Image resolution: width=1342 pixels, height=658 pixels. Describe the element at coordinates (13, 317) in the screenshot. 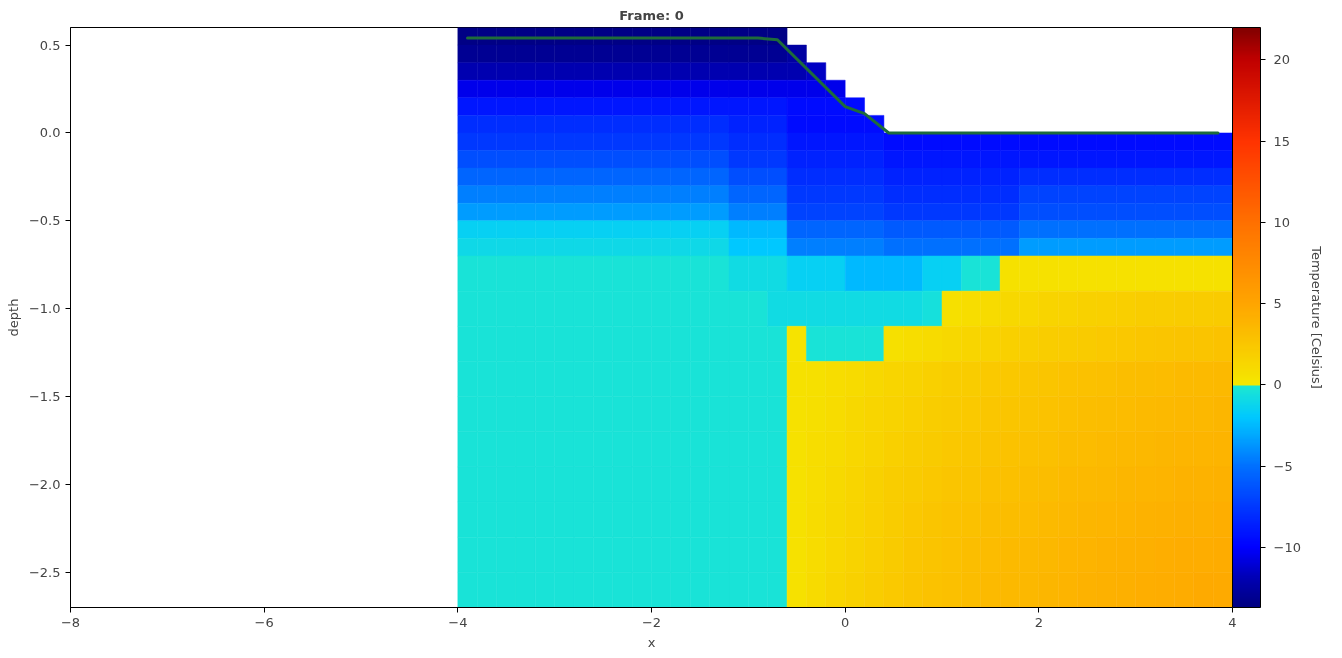

I see `y-axis-title: depth` at that location.